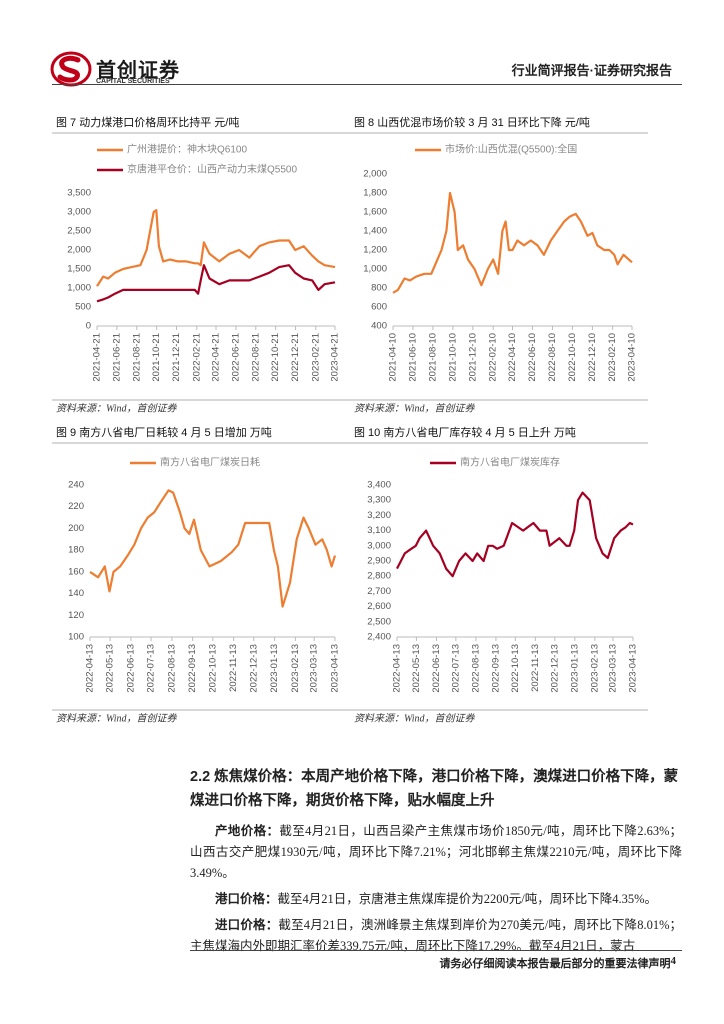 Image resolution: width=724 pixels, height=1024 pixels. What do you see at coordinates (295, 357) in the screenshot?
I see `x-tick-label: 2022-12-21` at bounding box center [295, 357].